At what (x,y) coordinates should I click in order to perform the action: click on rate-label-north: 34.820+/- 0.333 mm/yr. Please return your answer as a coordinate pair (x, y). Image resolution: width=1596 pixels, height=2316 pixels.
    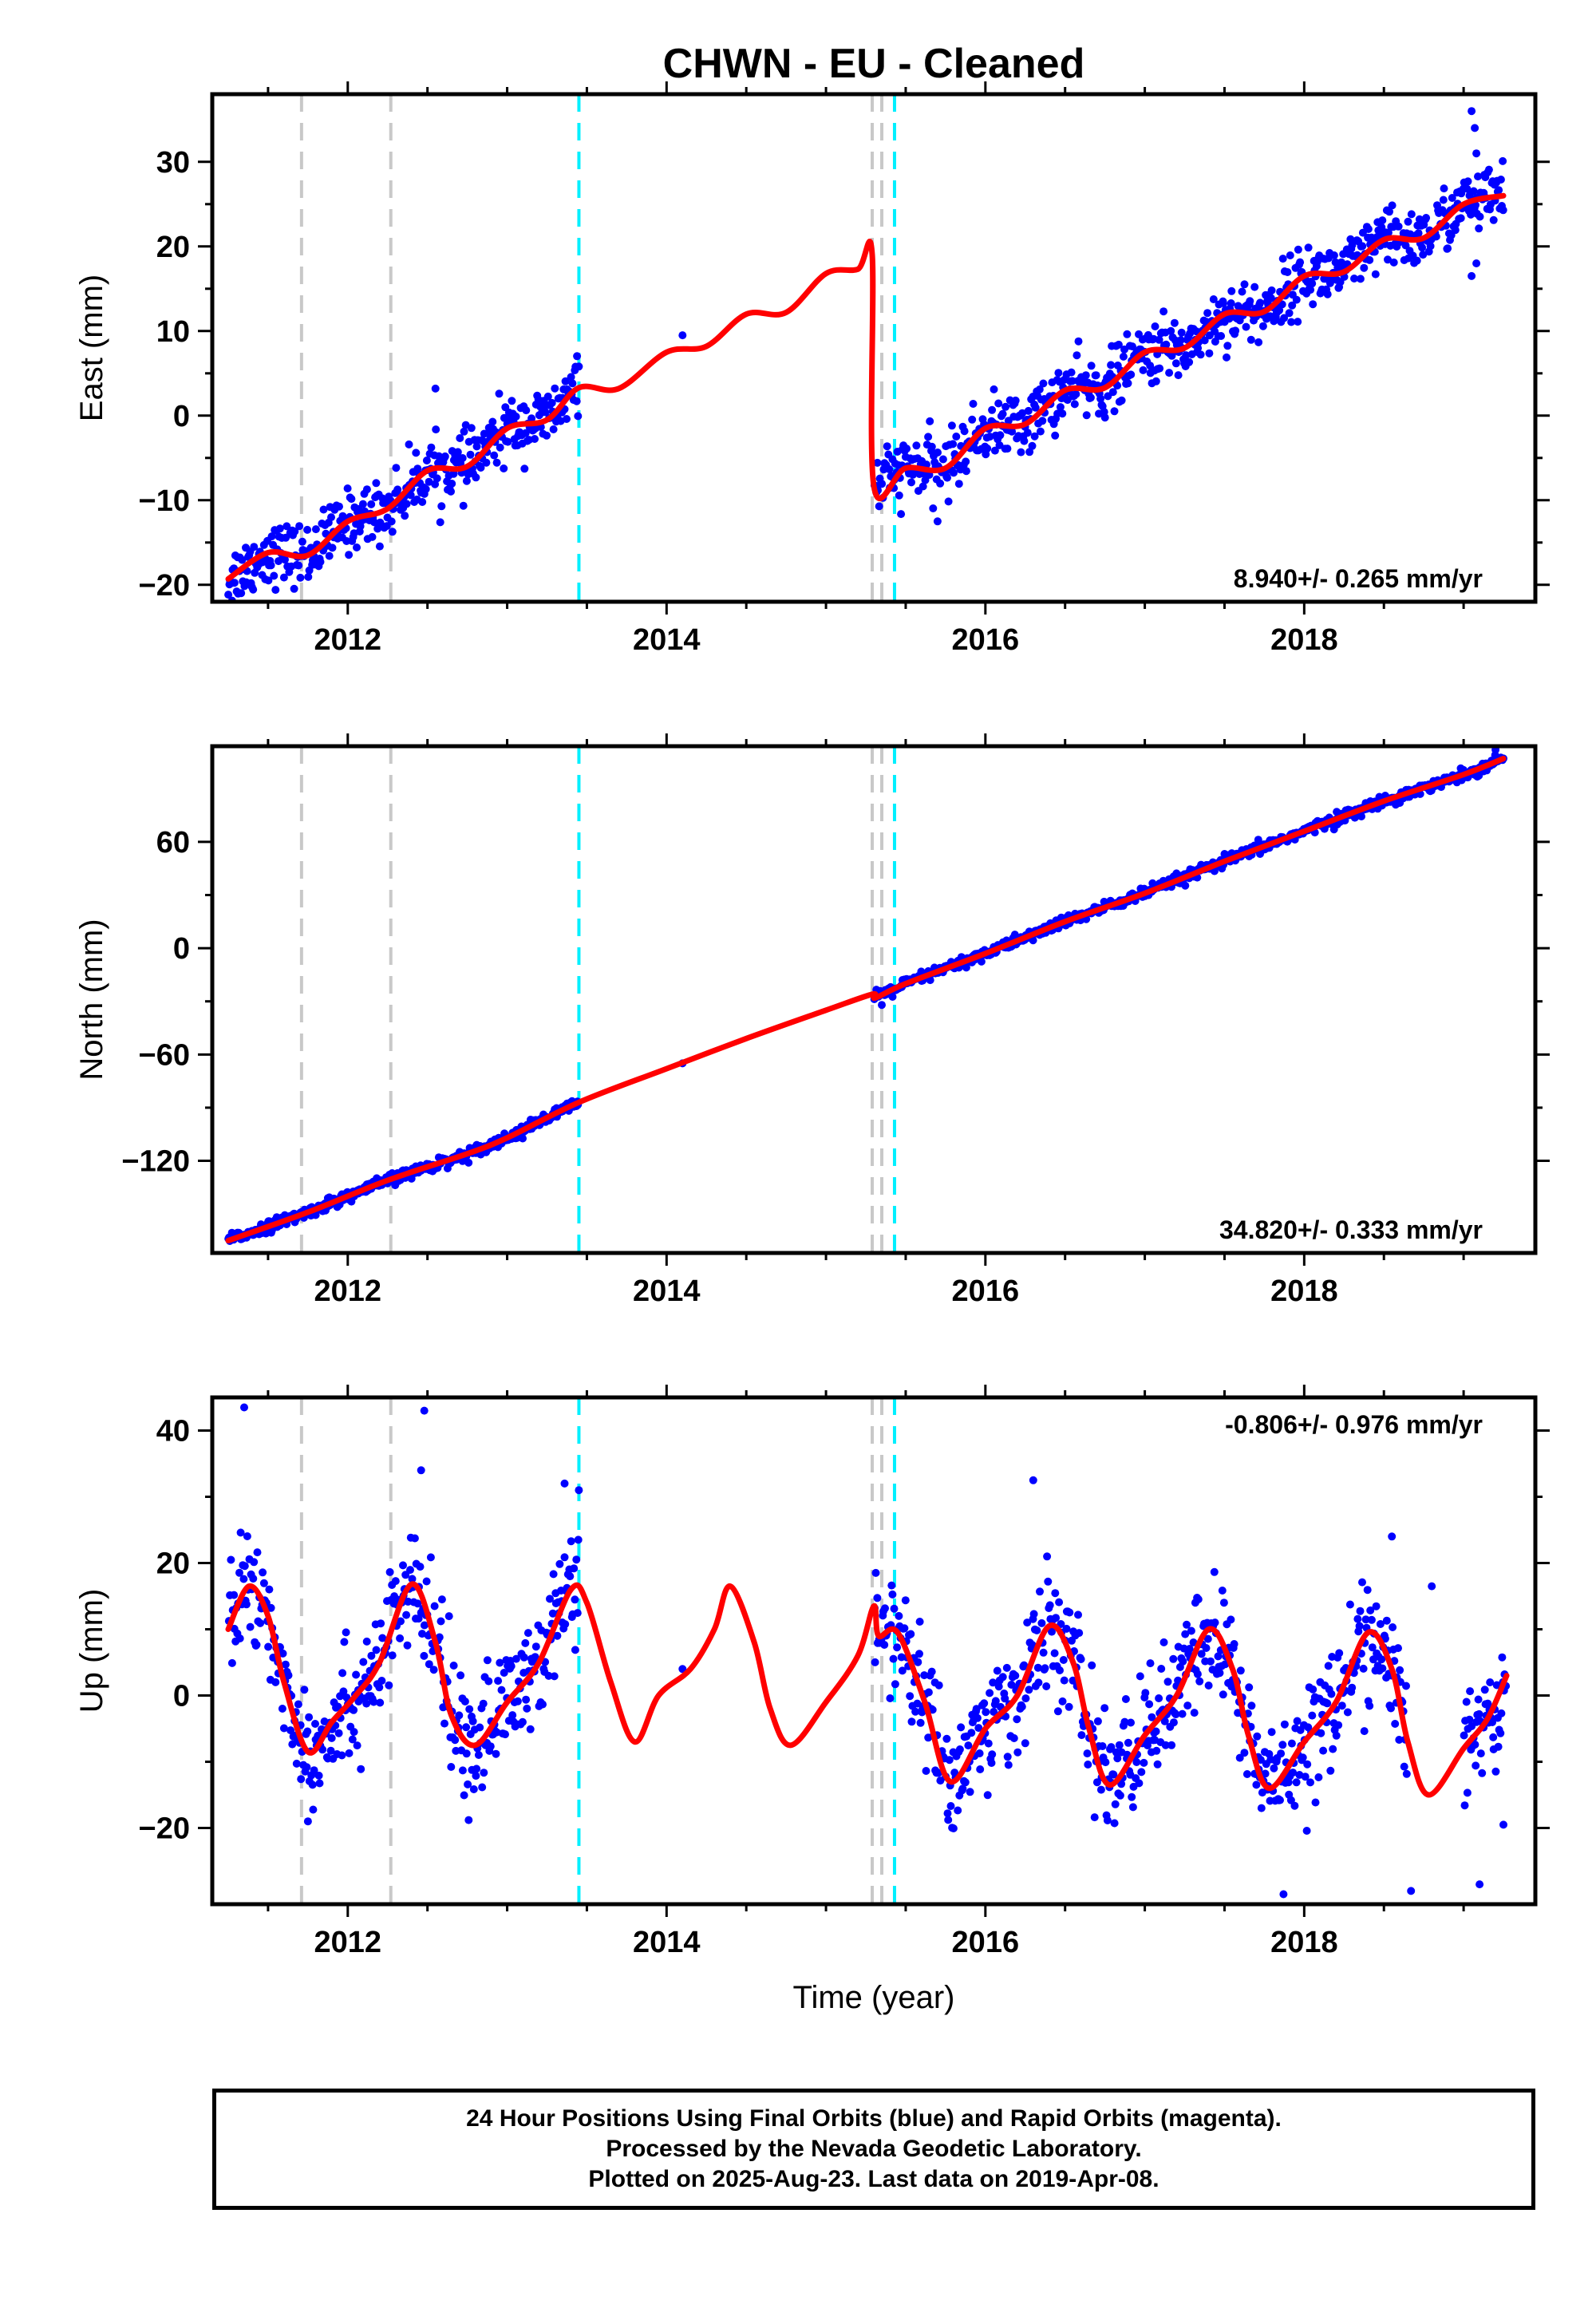
    Looking at the image, I should click on (1351, 1229).